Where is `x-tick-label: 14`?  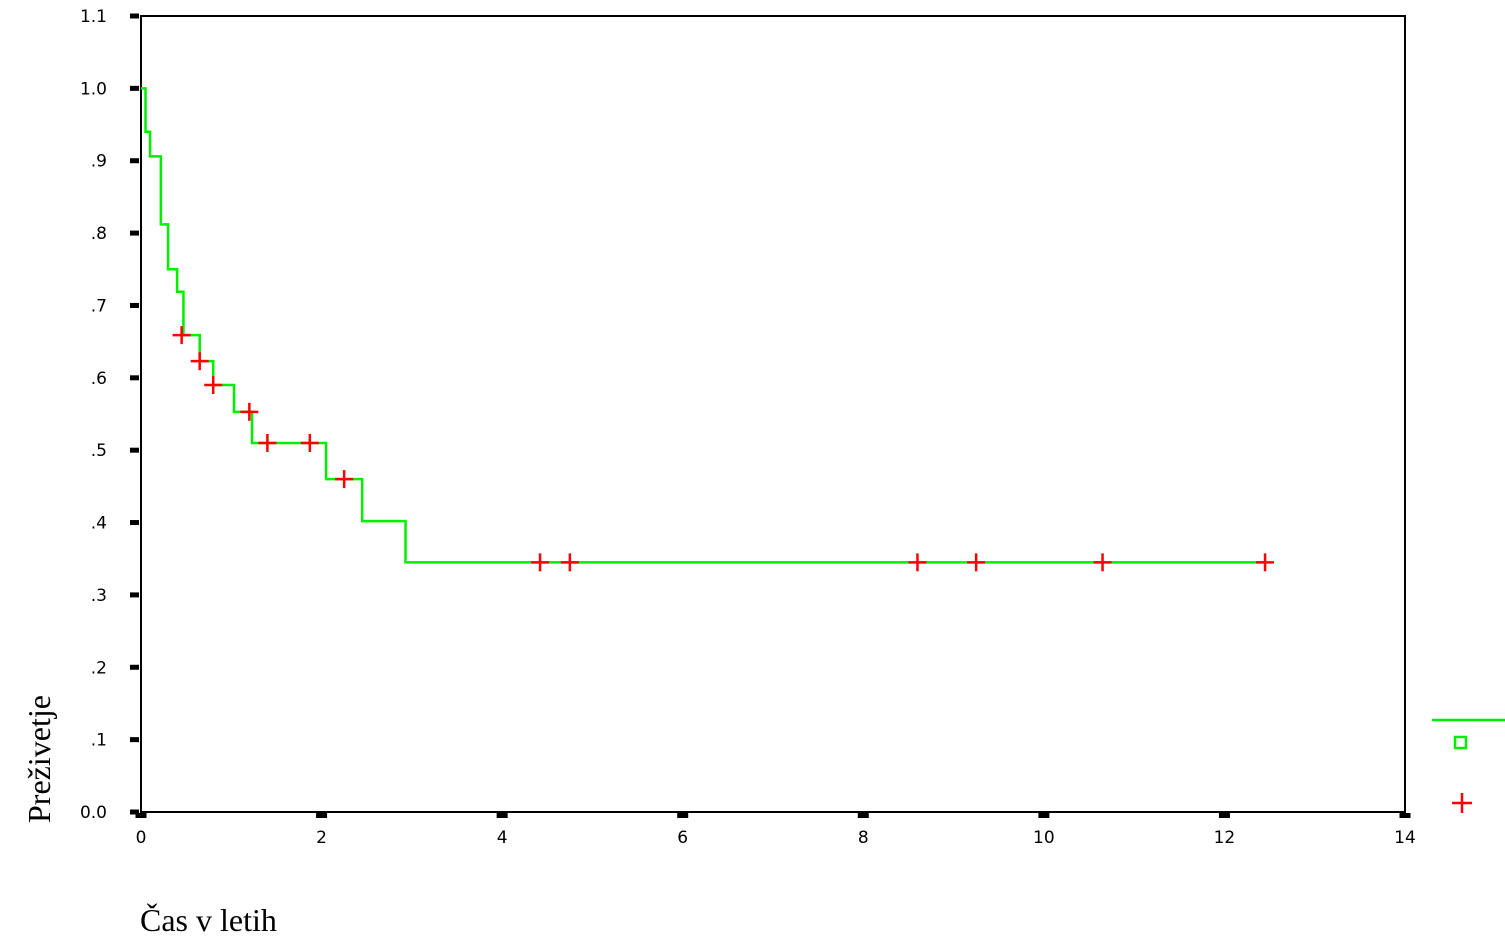
x-tick-label: 14 is located at coordinates (1405, 838).